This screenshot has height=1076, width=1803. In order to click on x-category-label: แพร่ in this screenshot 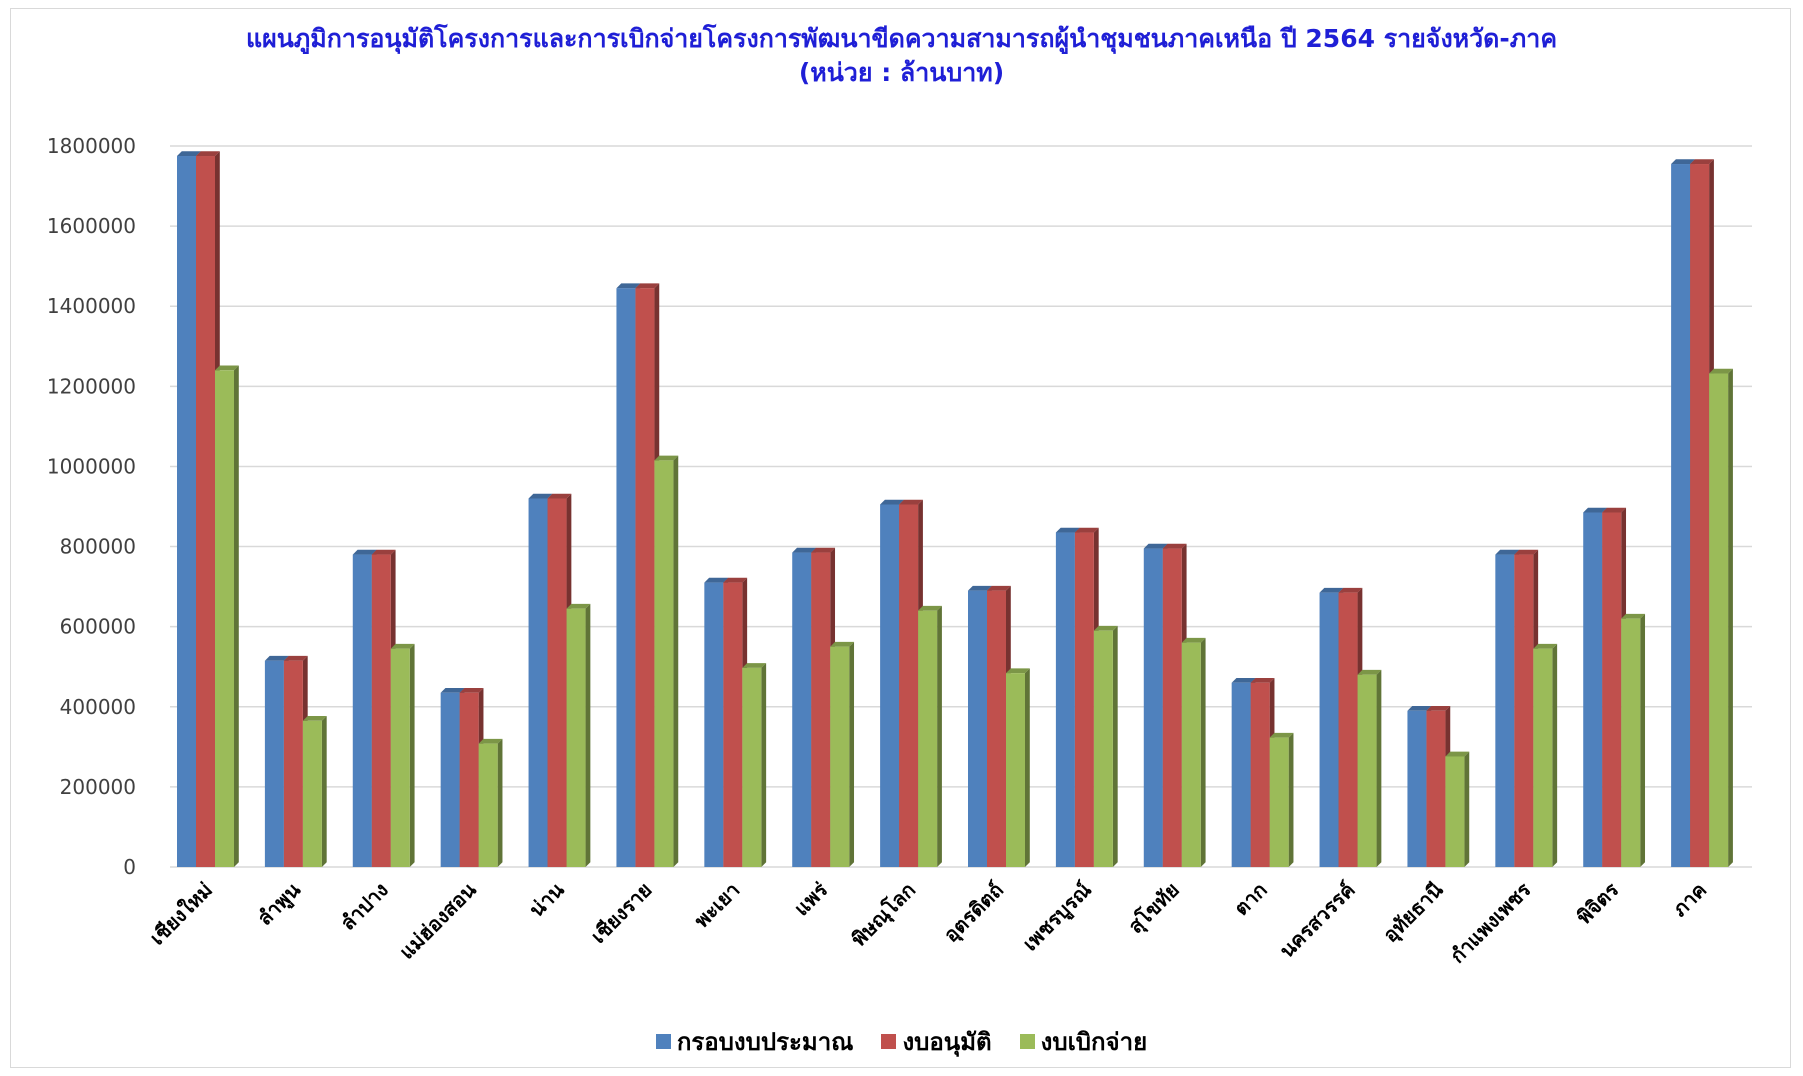, I will do `click(810, 898)`.